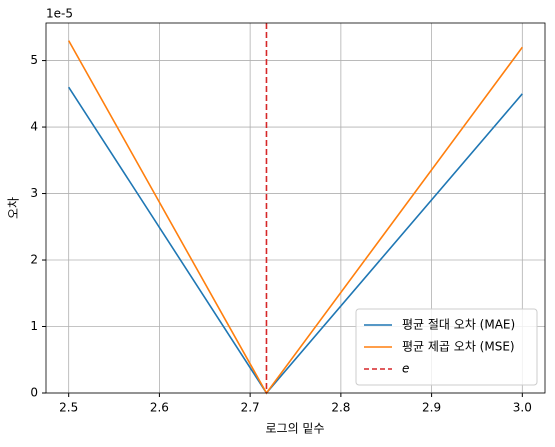 Image resolution: width=555 pixels, height=447 pixels. What do you see at coordinates (34, 60) in the screenshot?
I see `y-tick-label: 5` at bounding box center [34, 60].